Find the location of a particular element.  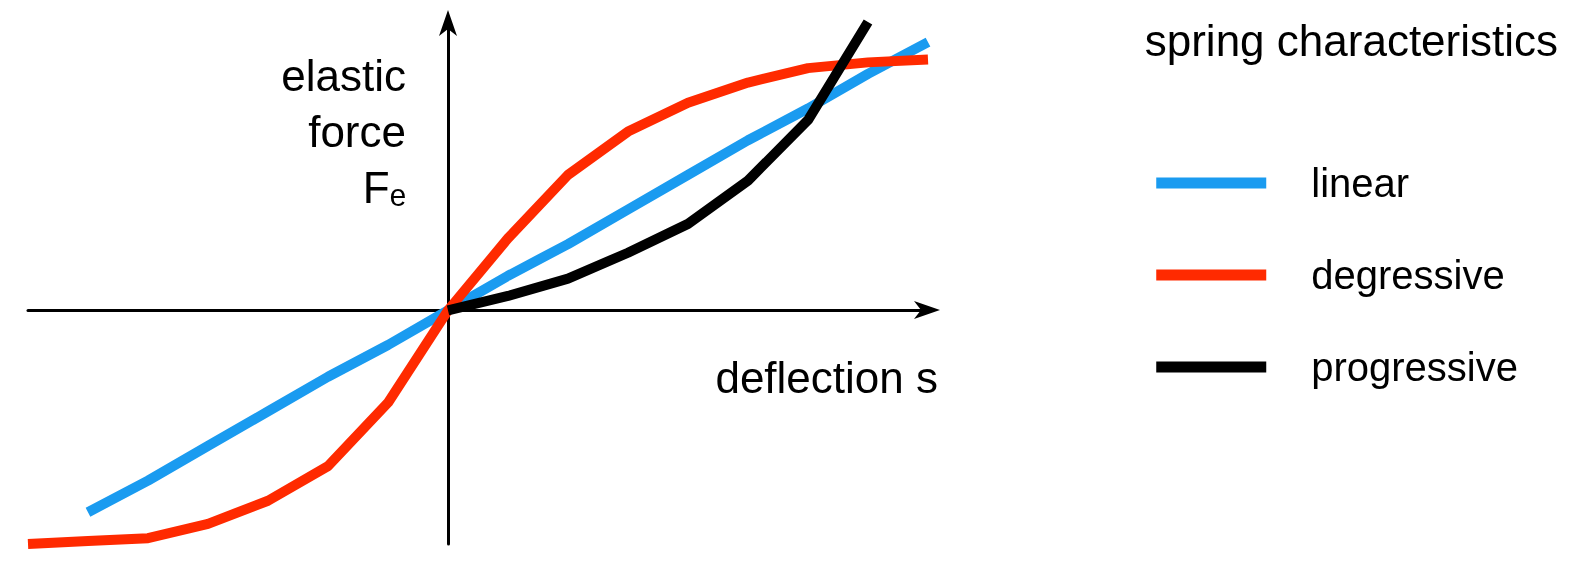

y-axis-title: elastic force Fₑ is located at coordinates (343, 131).